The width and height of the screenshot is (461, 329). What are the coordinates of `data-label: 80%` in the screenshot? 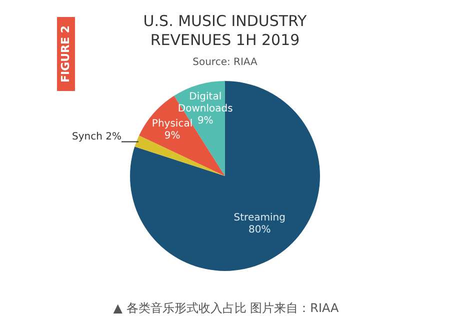 It's located at (259, 230).